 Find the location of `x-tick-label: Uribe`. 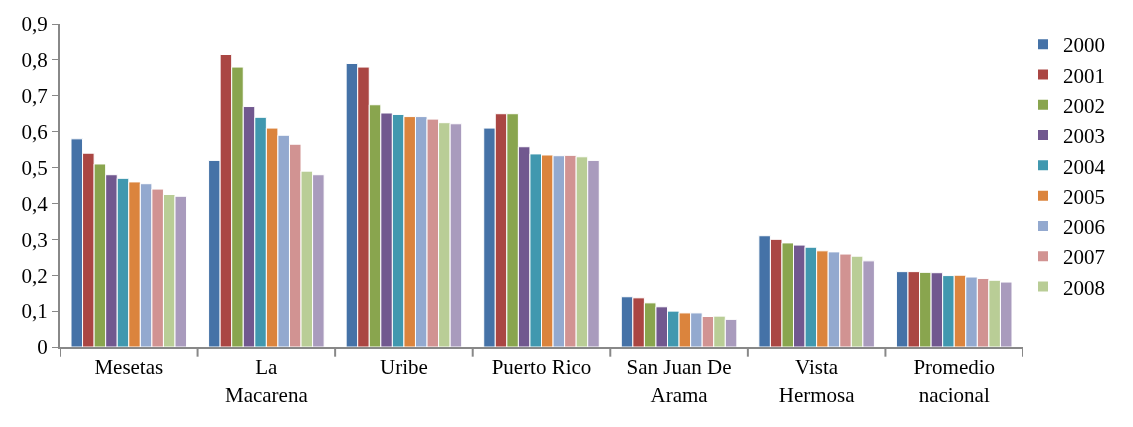

x-tick-label: Uribe is located at coordinates (404, 367).